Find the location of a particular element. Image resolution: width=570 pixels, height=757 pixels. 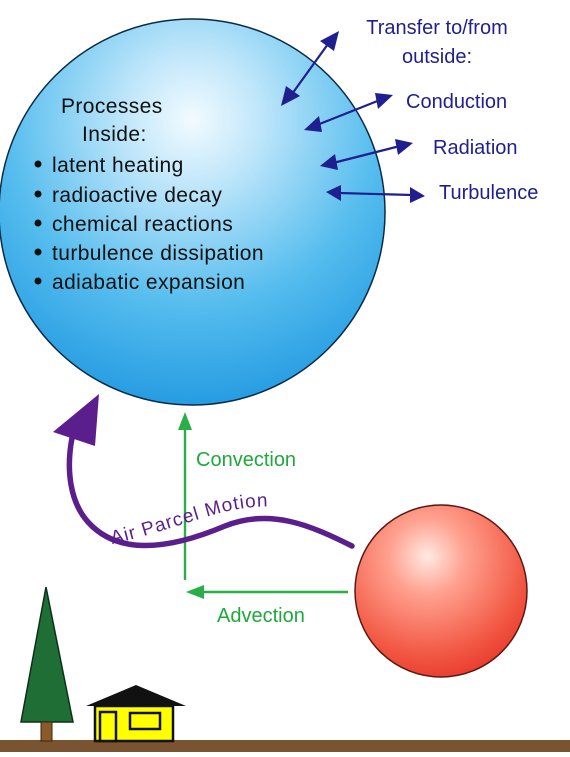

processes-title-line2: Inside: is located at coordinates (114, 134).